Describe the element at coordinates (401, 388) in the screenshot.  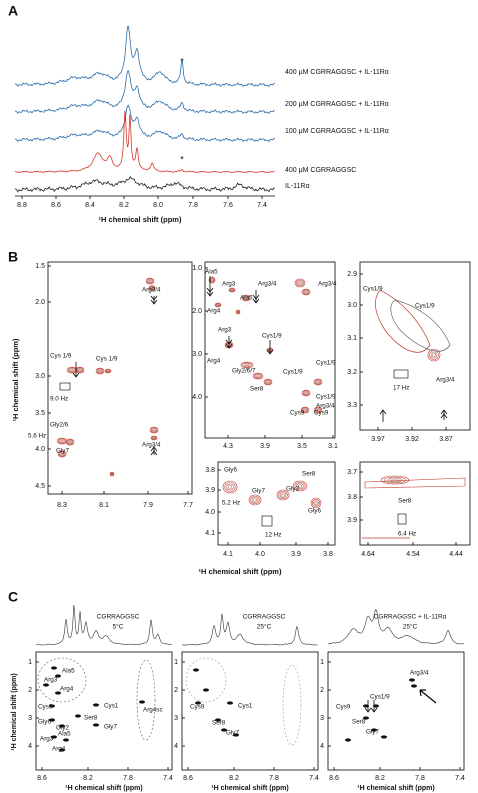
I see `peak-label: 17 Hz` at that location.